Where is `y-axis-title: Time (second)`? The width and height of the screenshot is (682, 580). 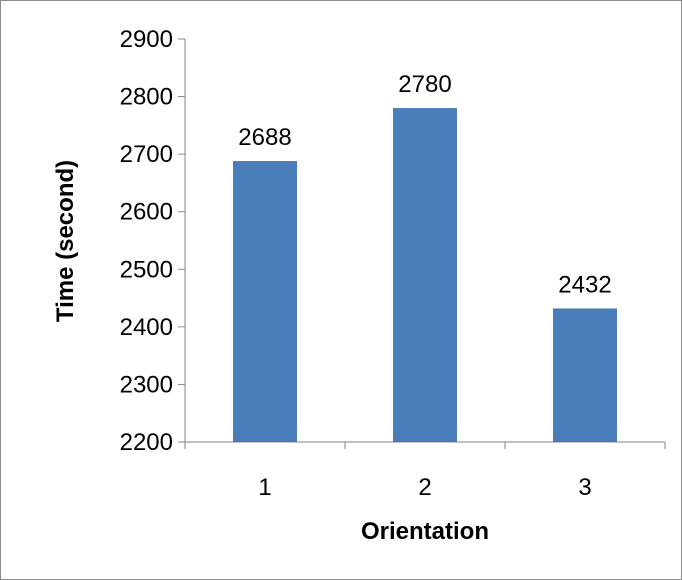 y-axis-title: Time (second) is located at coordinates (65, 241).